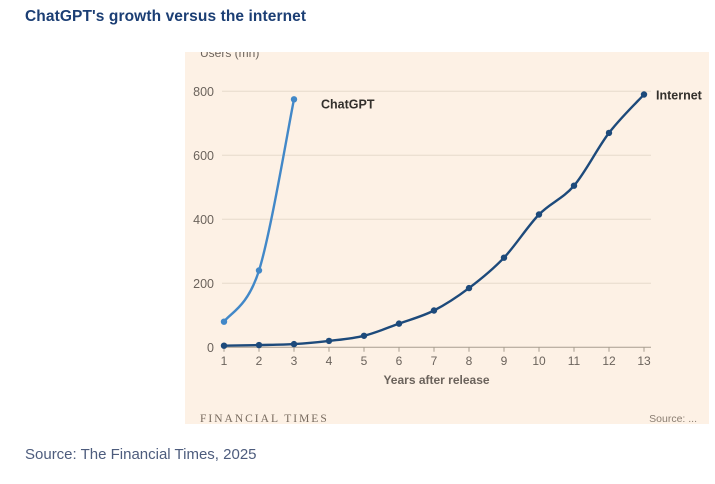  What do you see at coordinates (203, 284) in the screenshot?
I see `y-tick-label: 200` at bounding box center [203, 284].